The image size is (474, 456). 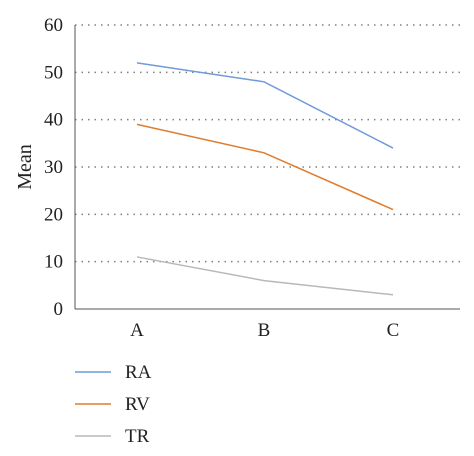 I want to click on x-tick-label: B, so click(x=264, y=330).